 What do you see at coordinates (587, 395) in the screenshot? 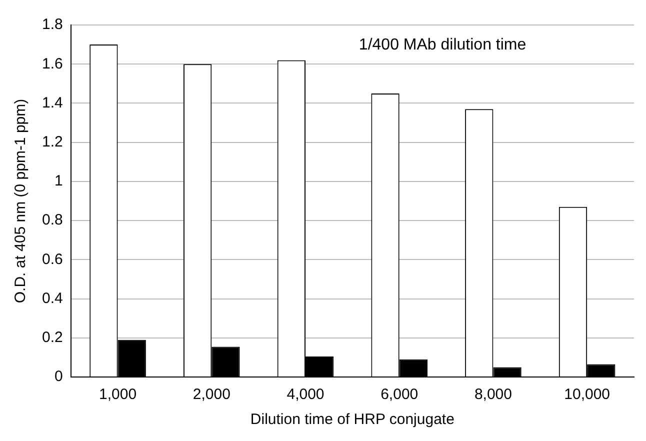
I see `x-tick-label: 10,000` at bounding box center [587, 395].